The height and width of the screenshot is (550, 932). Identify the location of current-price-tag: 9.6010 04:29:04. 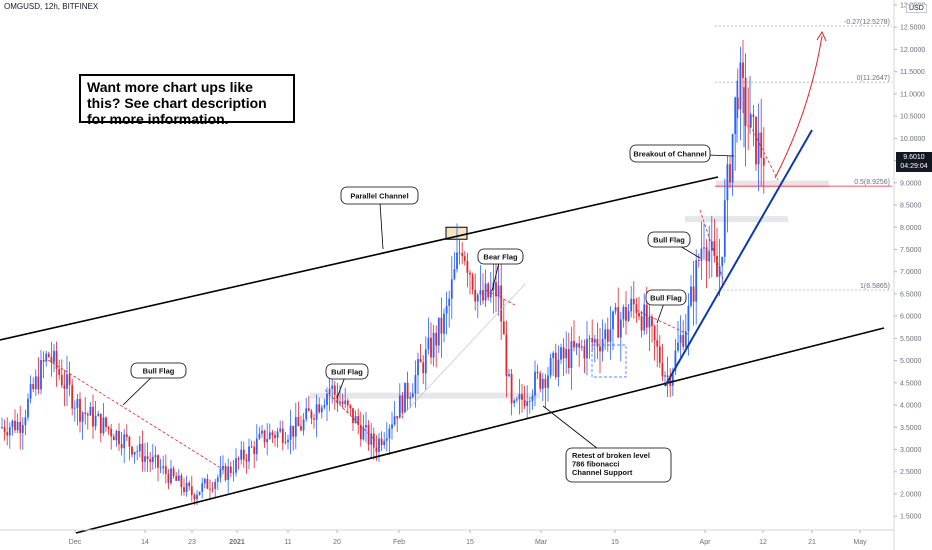
(914, 162).